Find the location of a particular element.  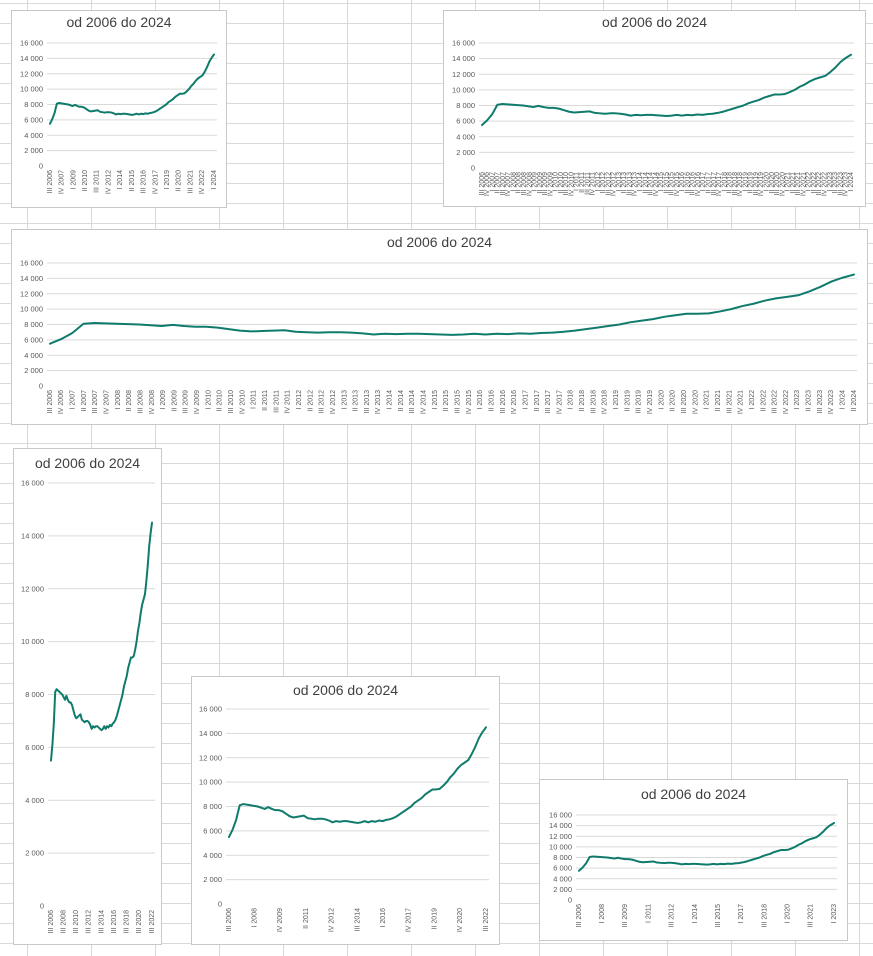

x-tick-label: IV 2016 is located at coordinates (698, 184).